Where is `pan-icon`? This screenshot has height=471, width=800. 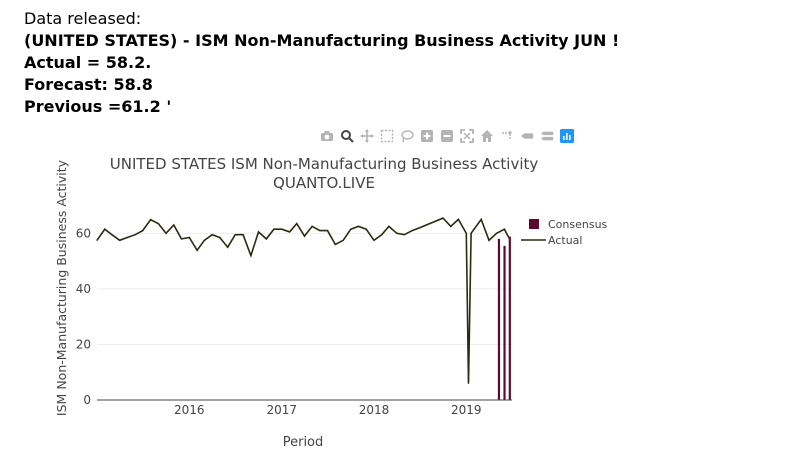 pan-icon is located at coordinates (367, 136).